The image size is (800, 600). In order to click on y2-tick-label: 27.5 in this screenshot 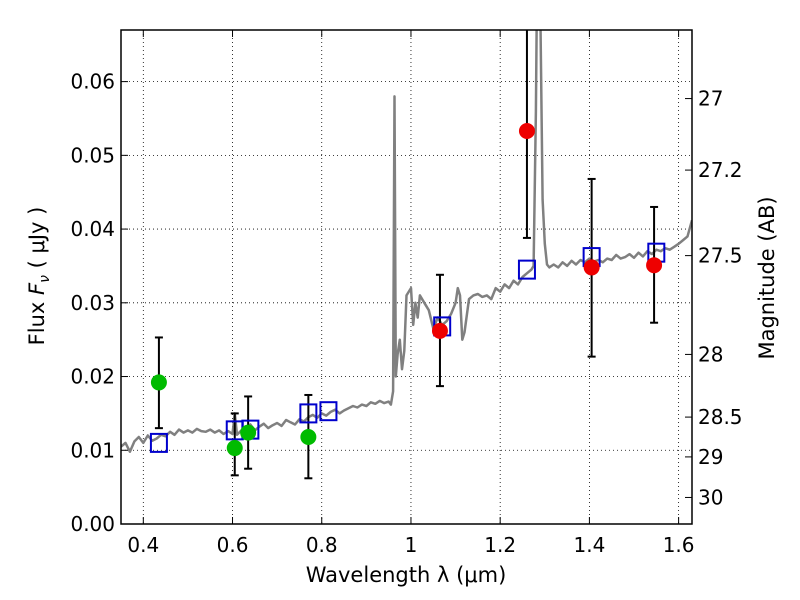, I will do `click(720, 256)`.